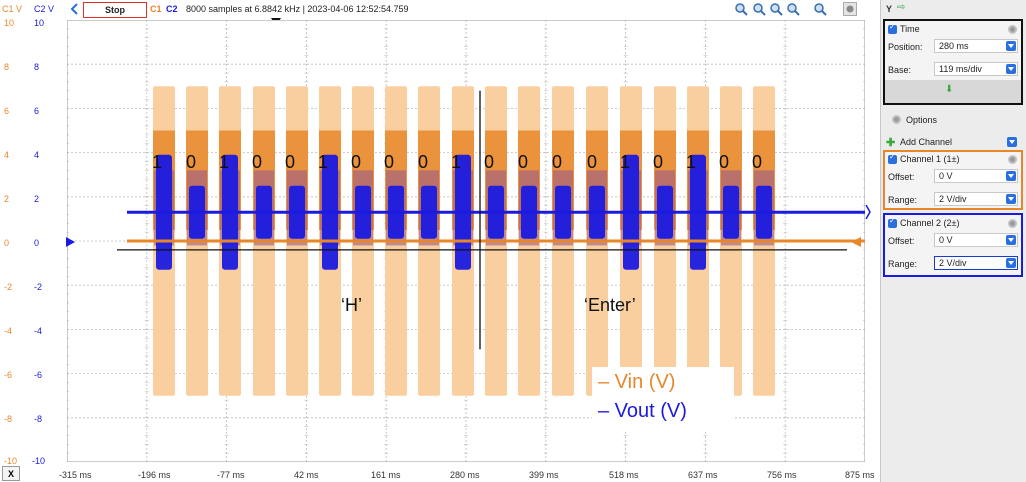  Describe the element at coordinates (976, 176) in the screenshot. I see `channel-1-offset-select: 0 V` at that location.